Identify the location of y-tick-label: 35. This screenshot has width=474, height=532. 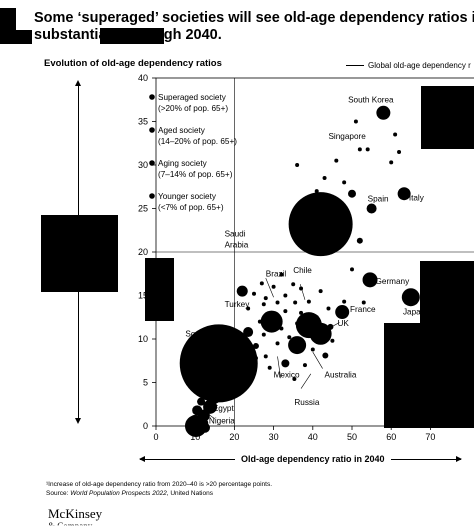
(143, 122).